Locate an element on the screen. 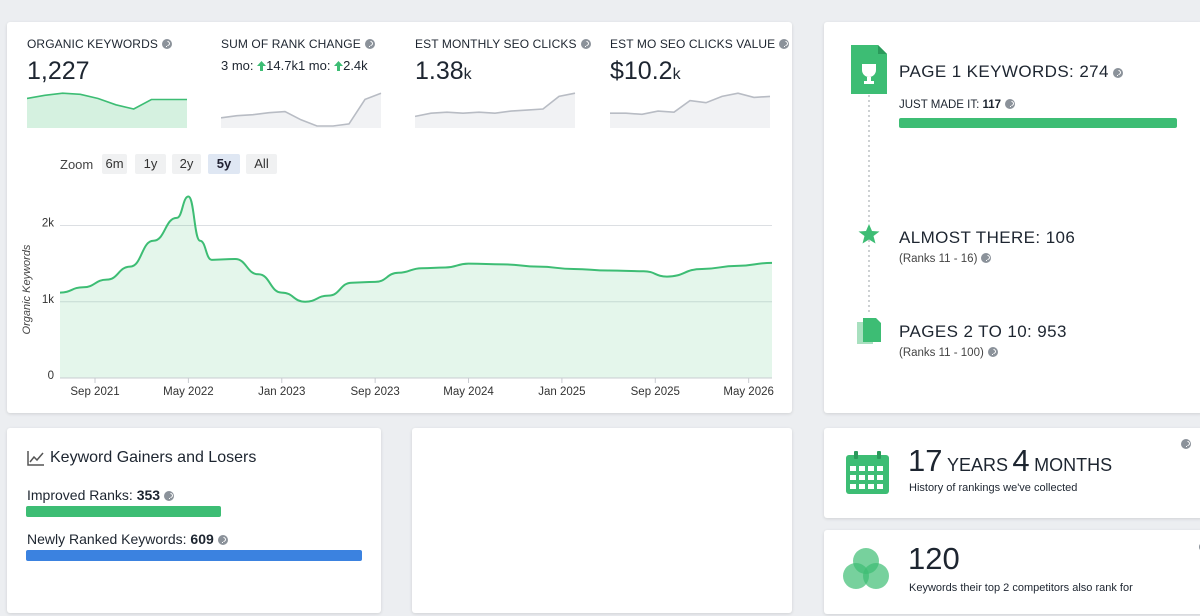  zoom-button: 5y is located at coordinates (224, 164).